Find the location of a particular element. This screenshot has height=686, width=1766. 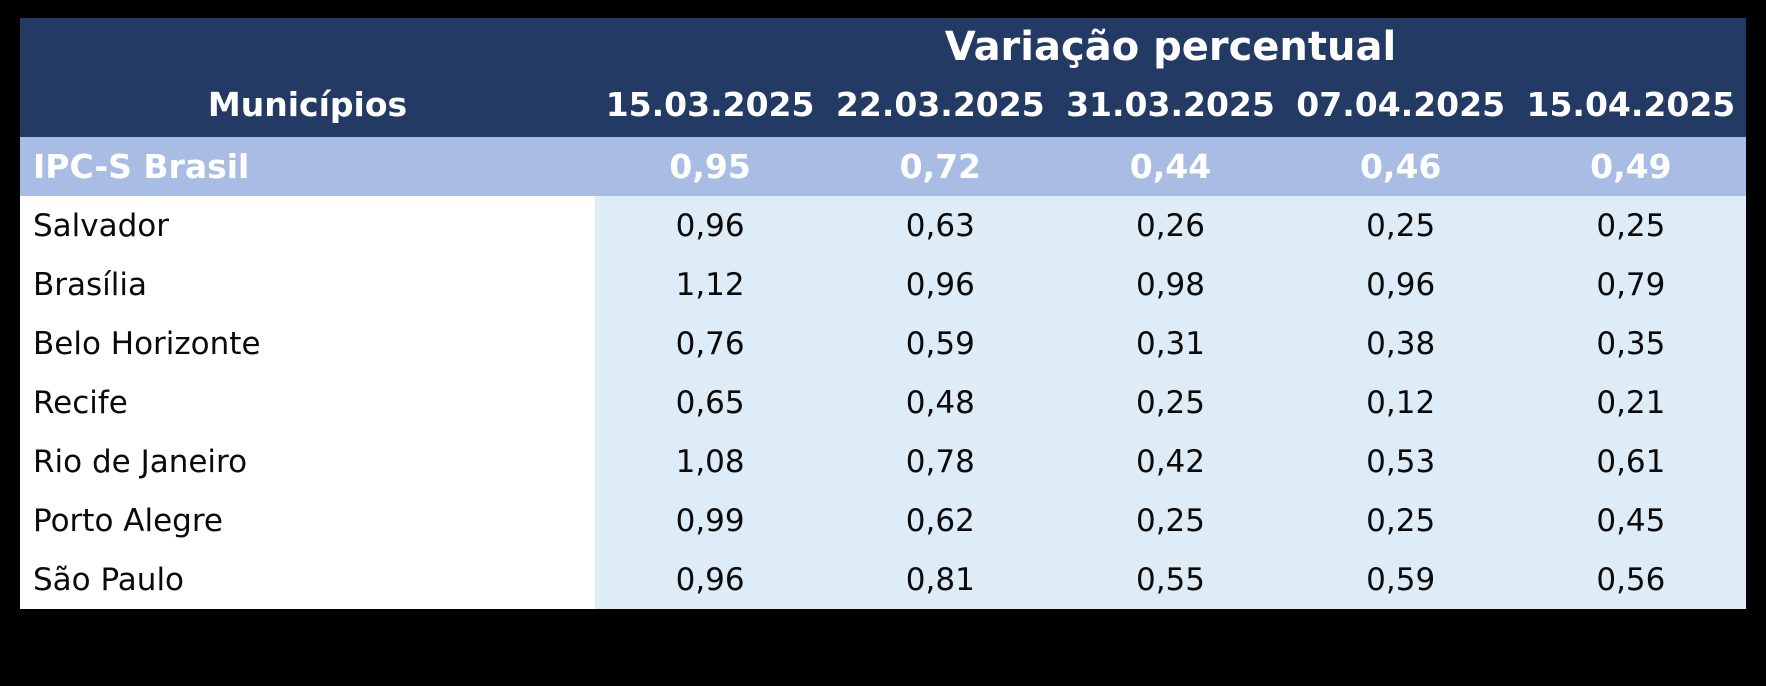

value-cell: 0,62 is located at coordinates (940, 520).